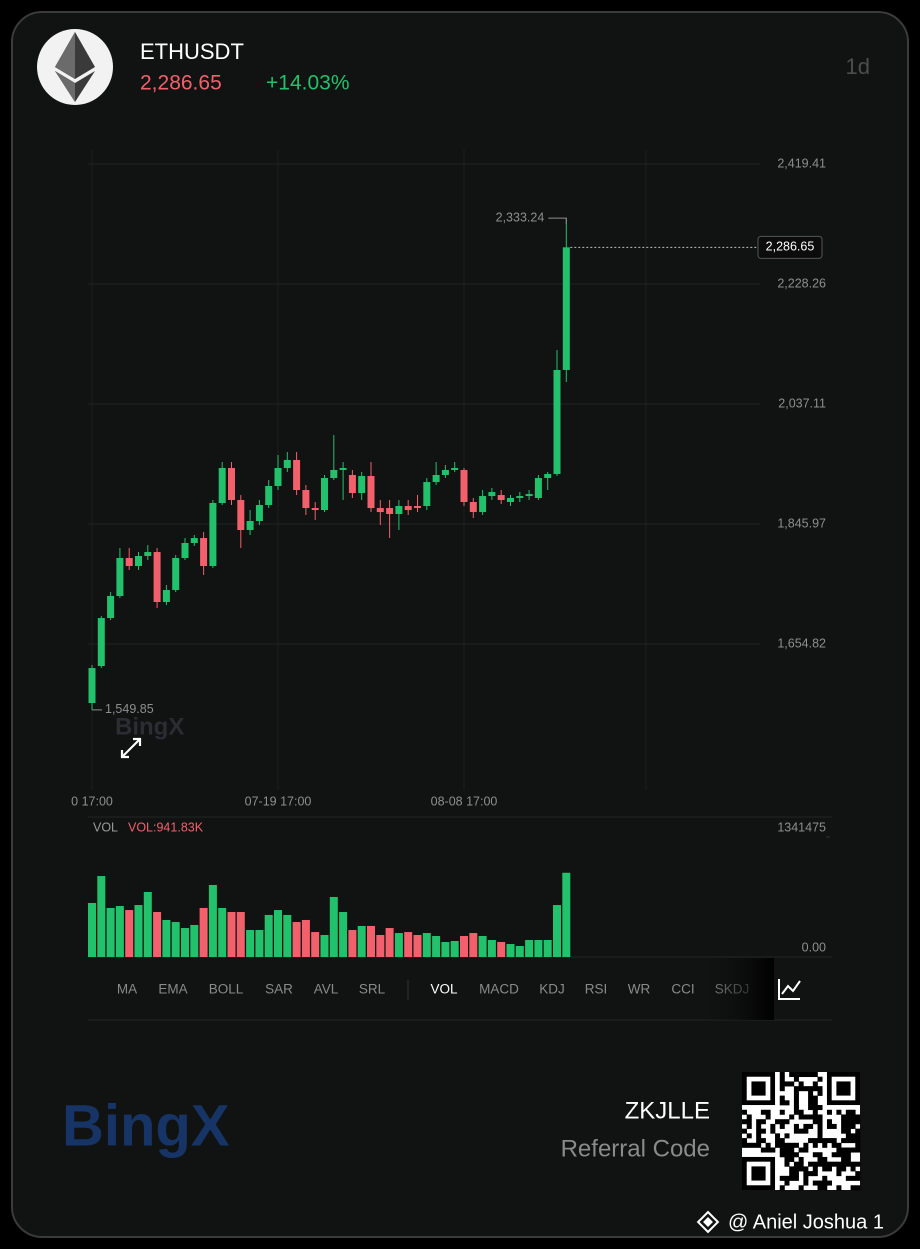 Image resolution: width=920 pixels, height=1249 pixels. Describe the element at coordinates (444, 989) in the screenshot. I see `indicator-tab: VOL` at that location.